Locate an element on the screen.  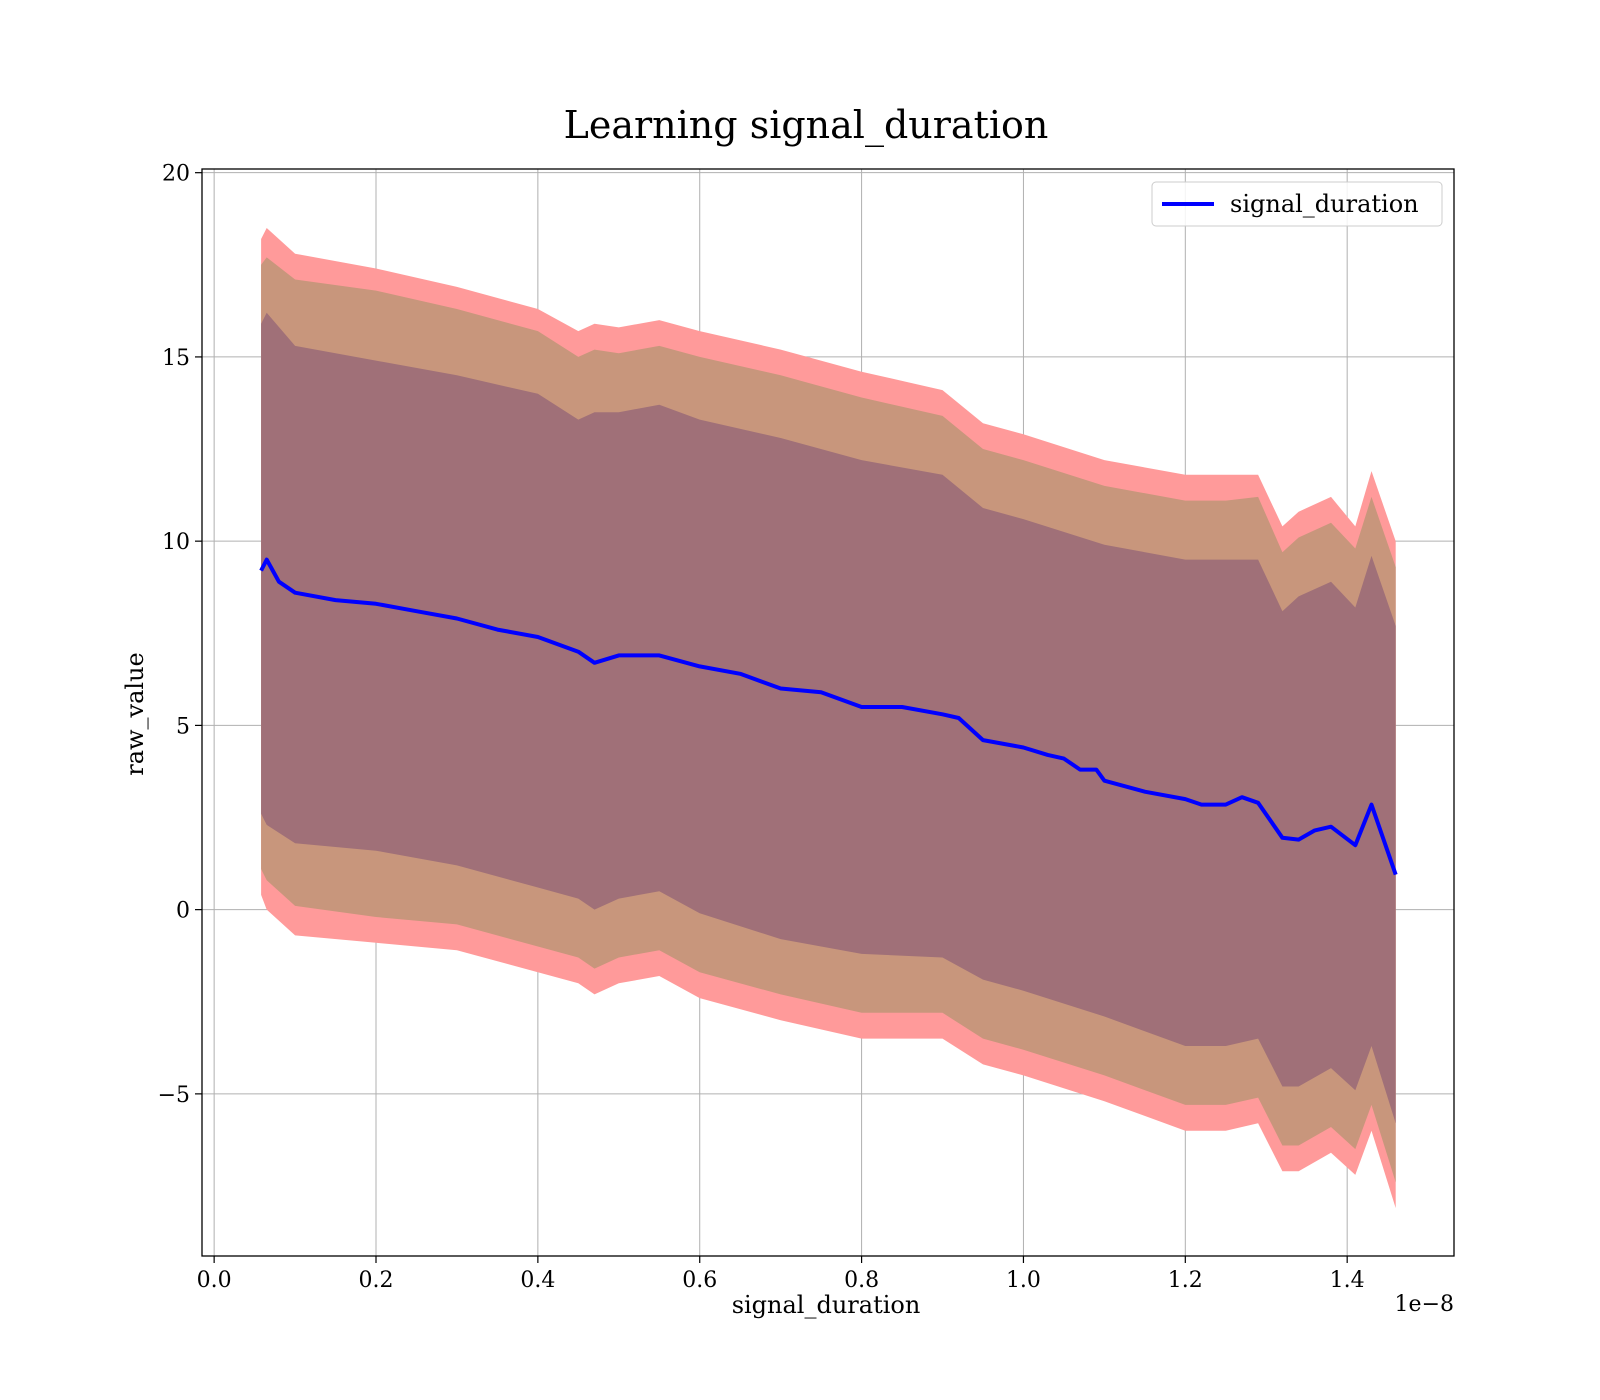
x-tick-label-2: 0.4 is located at coordinates (537, 1280).